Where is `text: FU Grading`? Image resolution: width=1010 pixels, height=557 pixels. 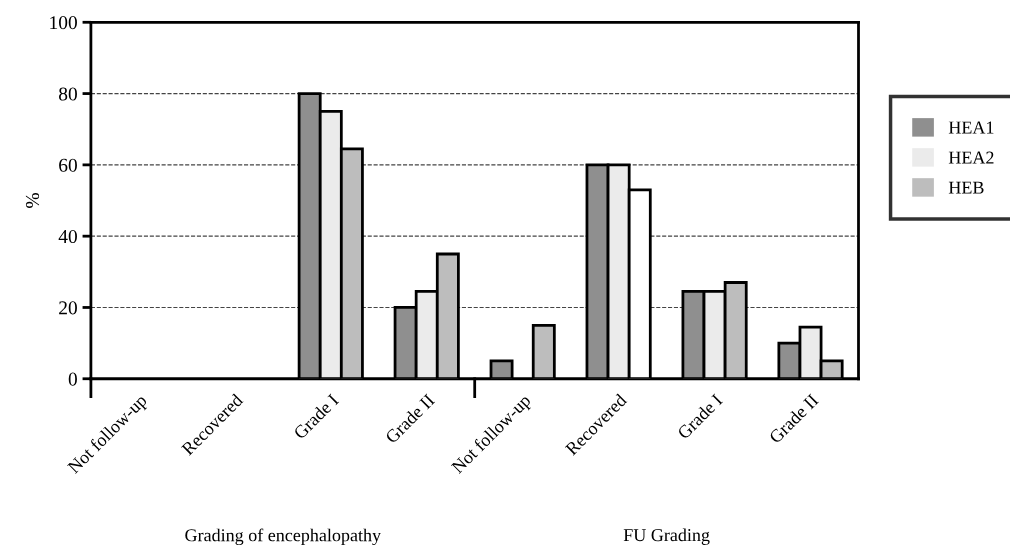 text: FU Grading is located at coordinates (666, 536).